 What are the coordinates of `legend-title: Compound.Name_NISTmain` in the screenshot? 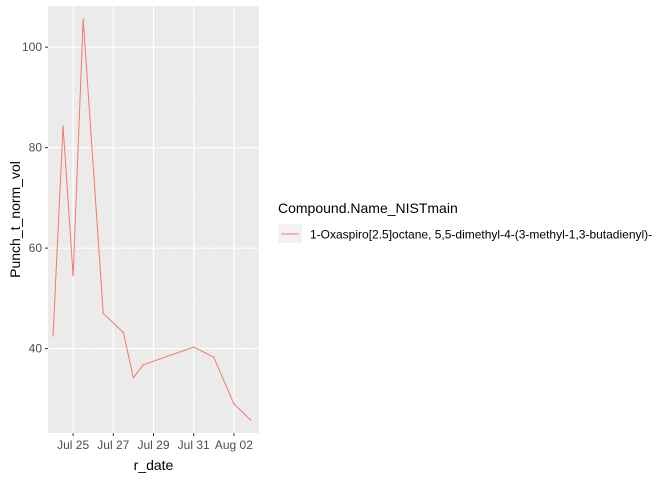 It's located at (368, 208).